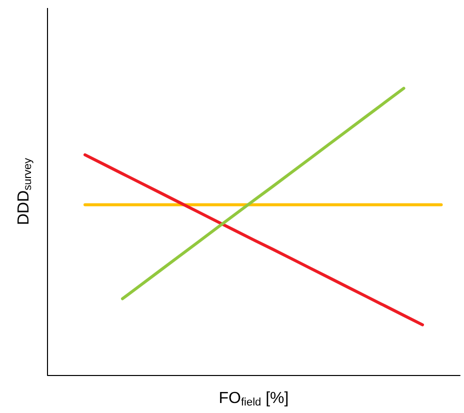 This screenshot has height=413, width=464. What do you see at coordinates (25, 191) in the screenshot?
I see `y-axis-title: DDDsurvey` at bounding box center [25, 191].